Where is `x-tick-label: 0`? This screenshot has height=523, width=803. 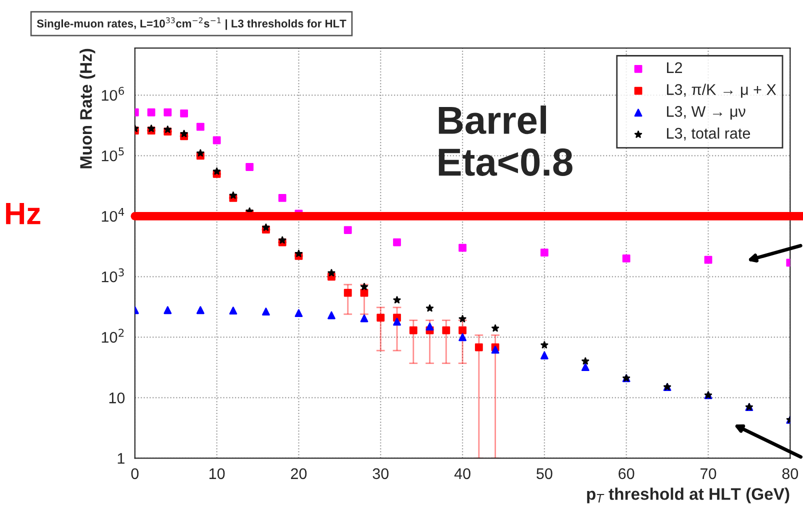
x-tick-label: 0 is located at coordinates (135, 474).